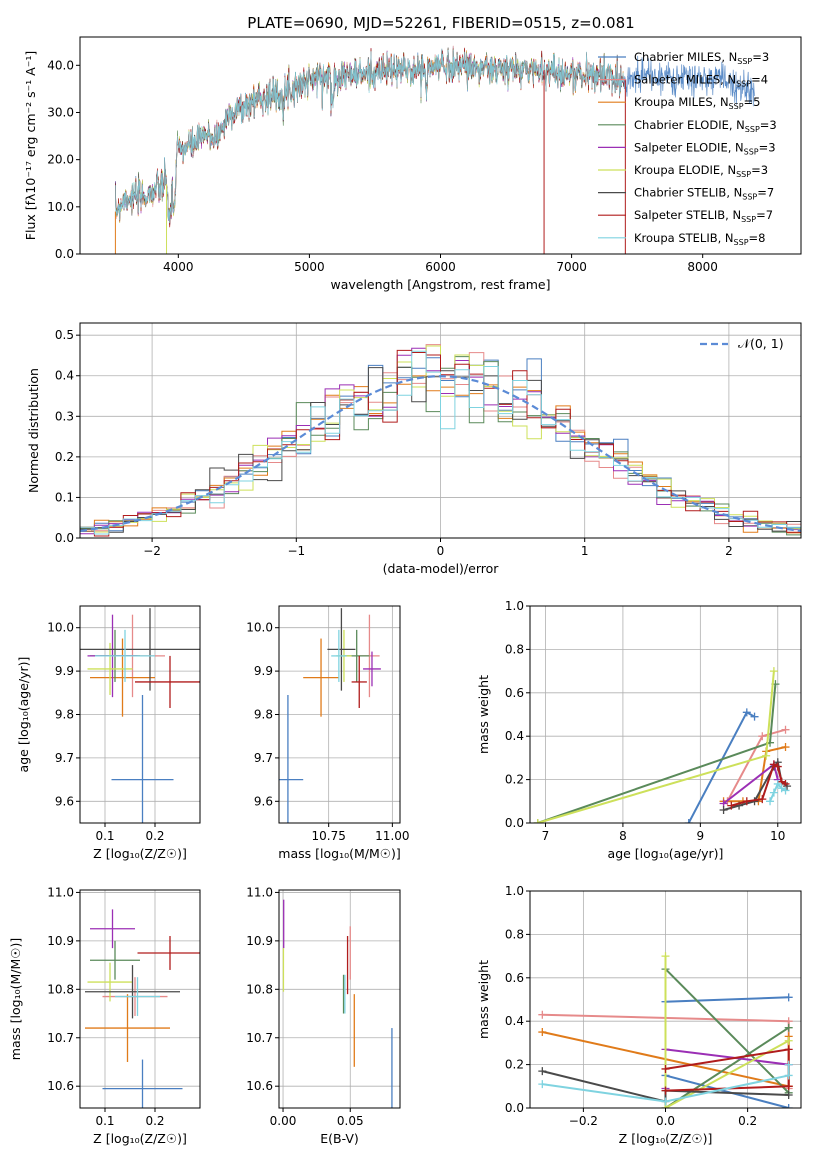 This screenshot has width=819, height=1170. What do you see at coordinates (15, 999) in the screenshot?
I see `y-axis-label: mass [log₁₀(M/M☉)]` at bounding box center [15, 999].